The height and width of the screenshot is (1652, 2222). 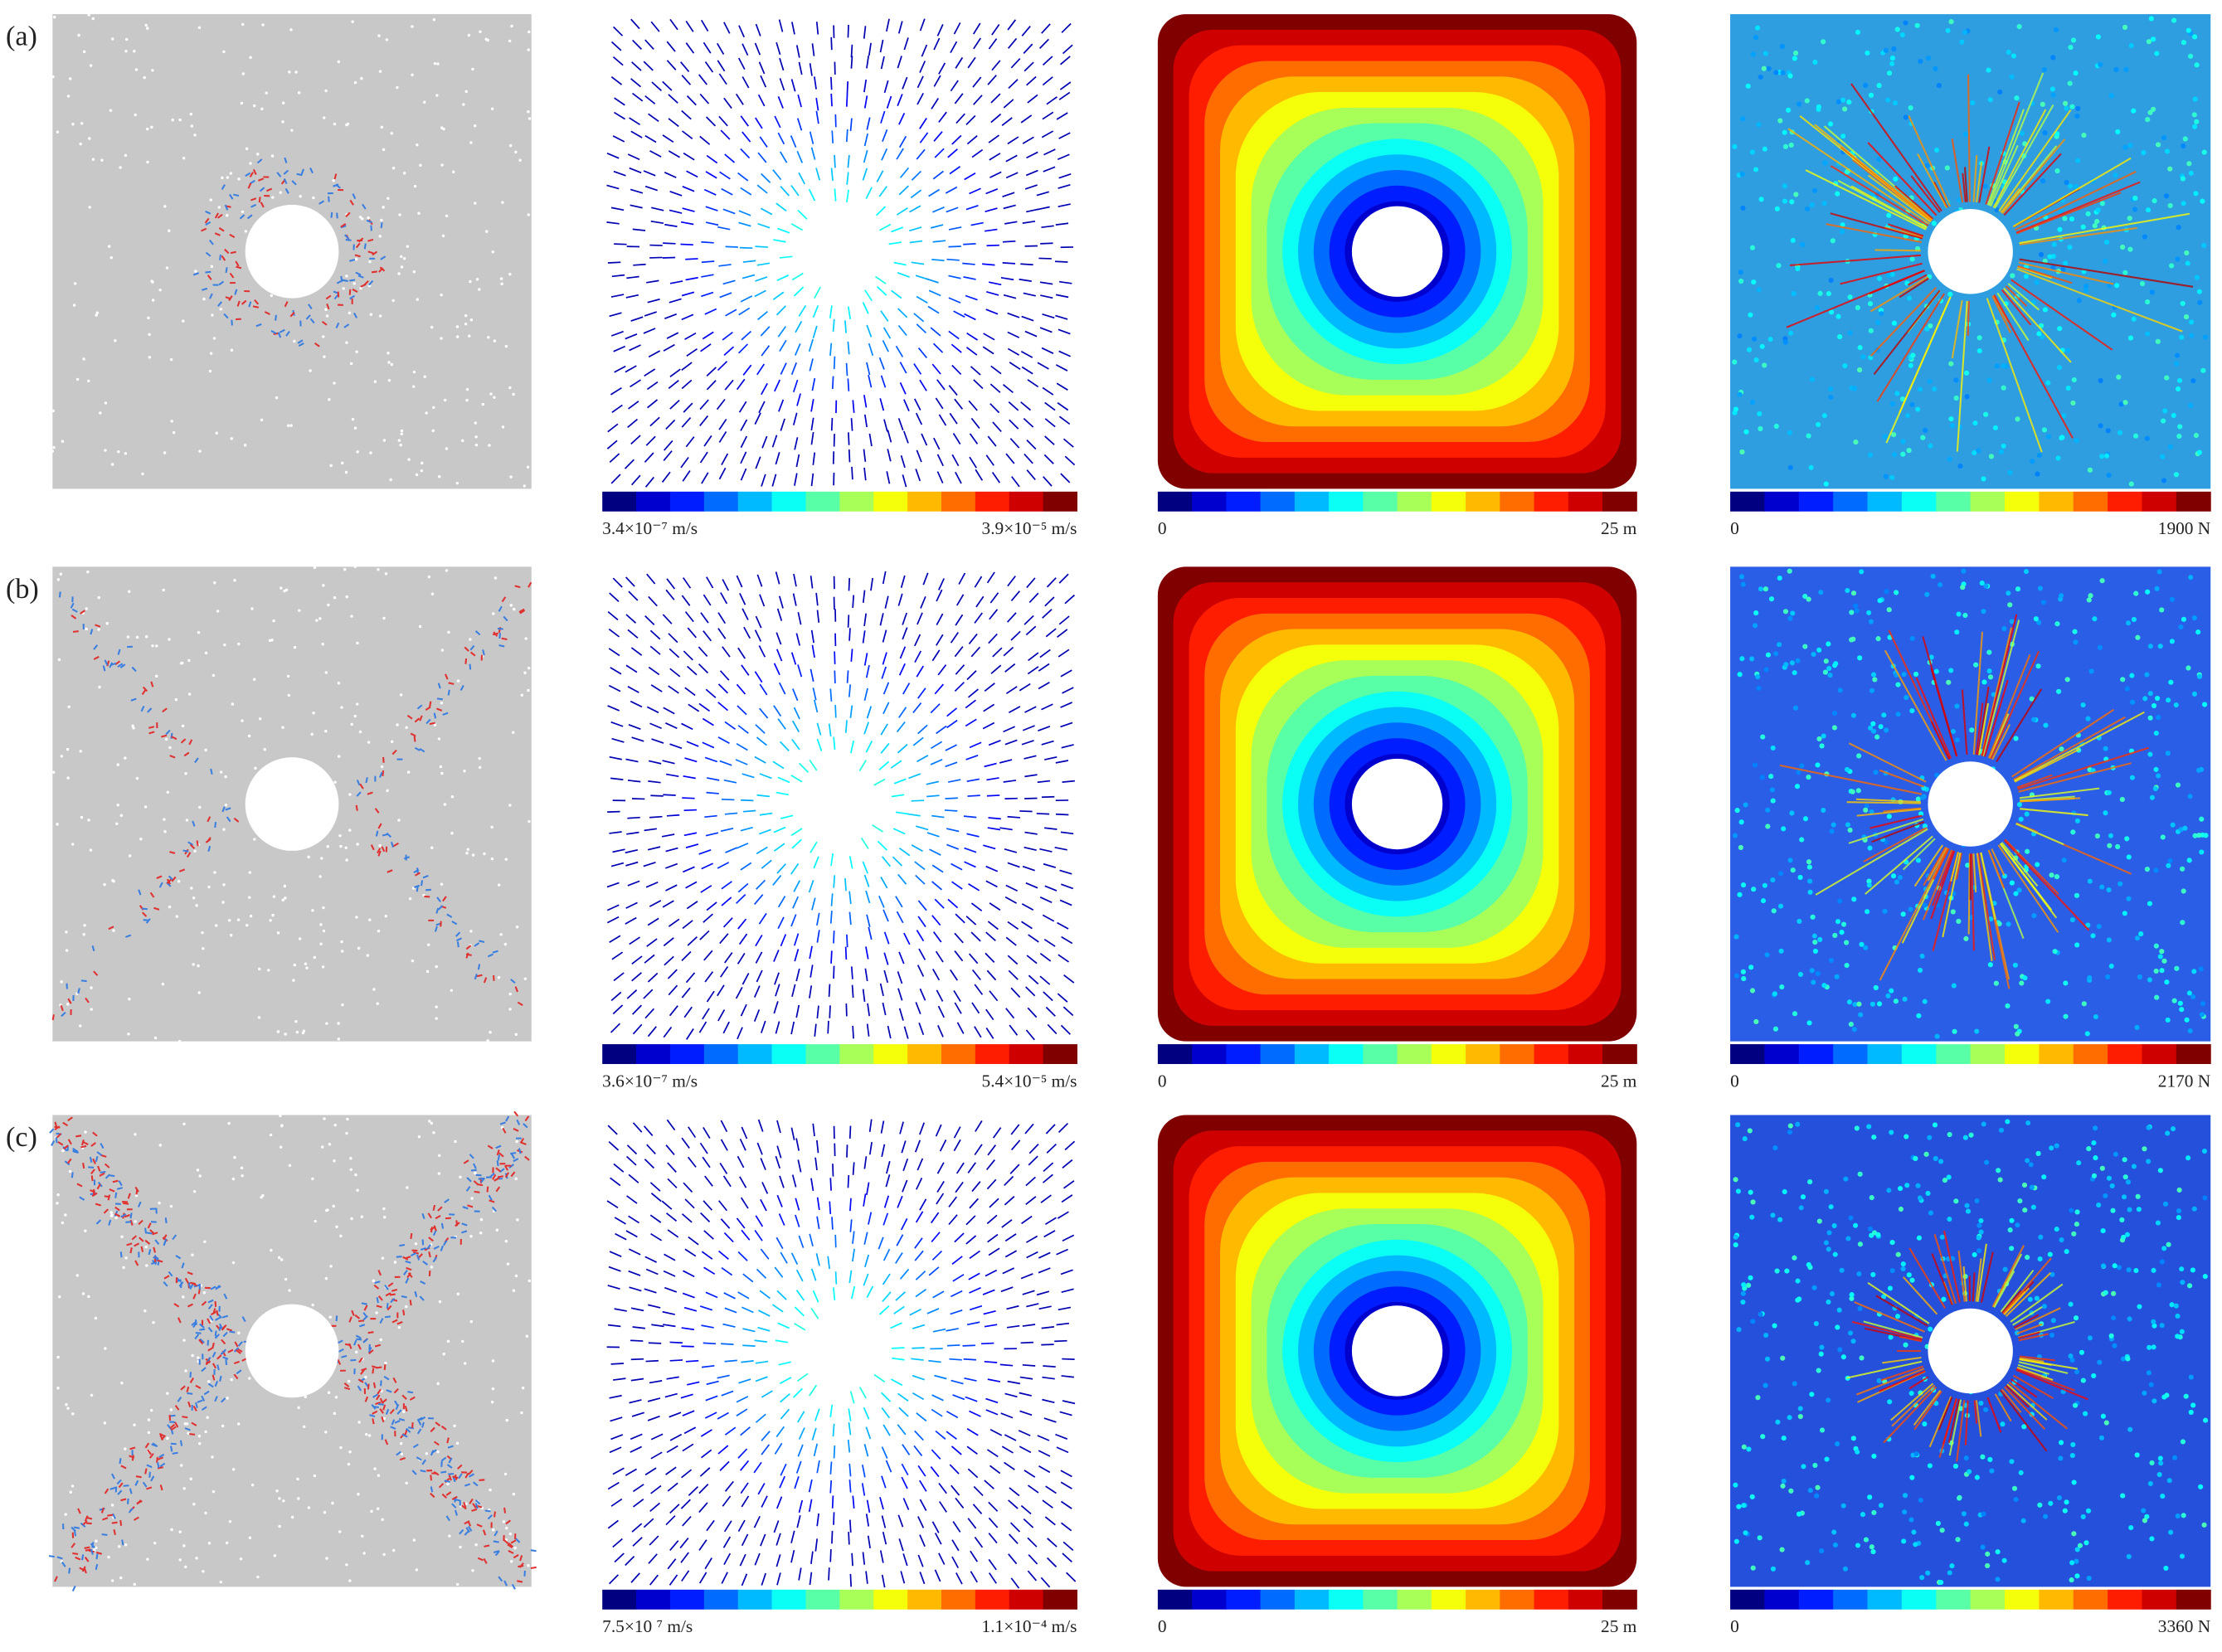 I want to click on scale-max-label: 1900 N, so click(x=2184, y=528).